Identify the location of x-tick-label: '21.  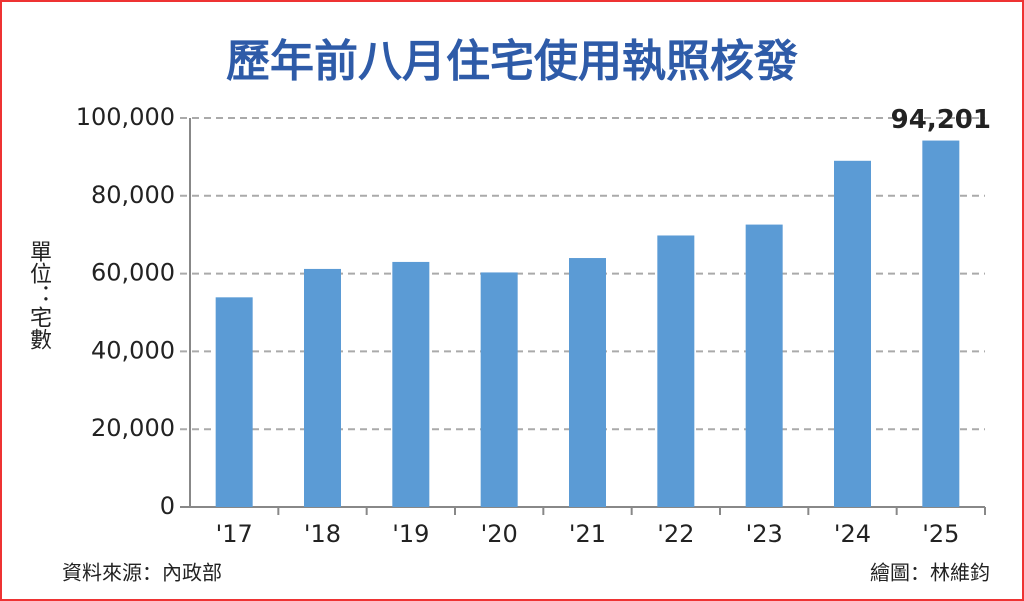
(587, 534).